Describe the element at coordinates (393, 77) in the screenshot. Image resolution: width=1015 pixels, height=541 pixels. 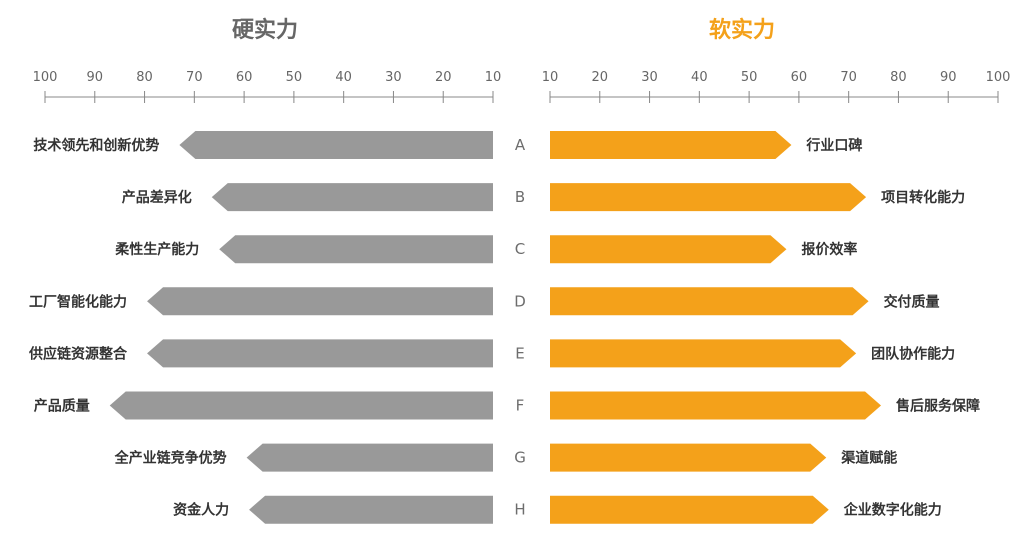
I see `left-tick-label: 30` at that location.